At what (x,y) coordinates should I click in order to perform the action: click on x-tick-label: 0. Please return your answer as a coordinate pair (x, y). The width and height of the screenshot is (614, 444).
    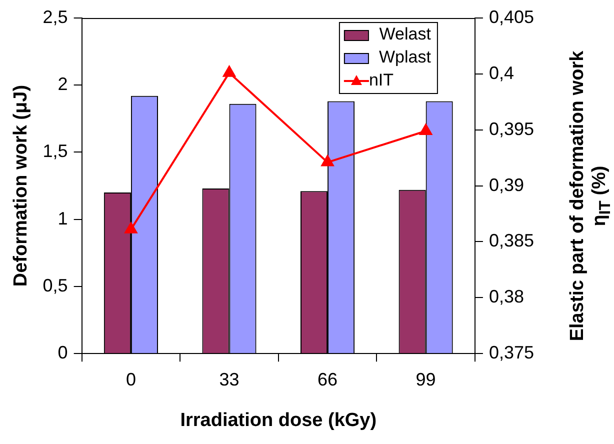
    Looking at the image, I should click on (131, 379).